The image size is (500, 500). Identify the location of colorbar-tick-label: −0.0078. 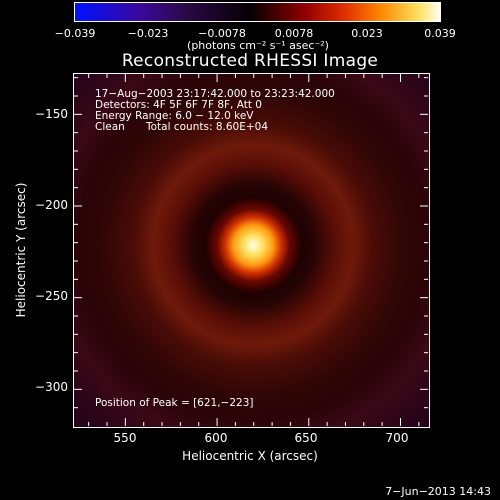
(222, 33).